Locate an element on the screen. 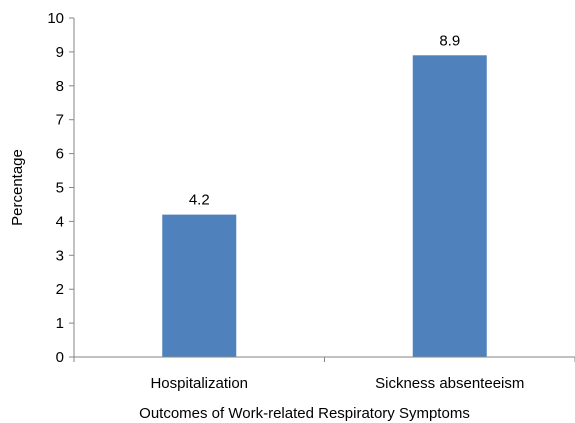 The image size is (575, 423). y-tick-label: 8 is located at coordinates (60, 86).